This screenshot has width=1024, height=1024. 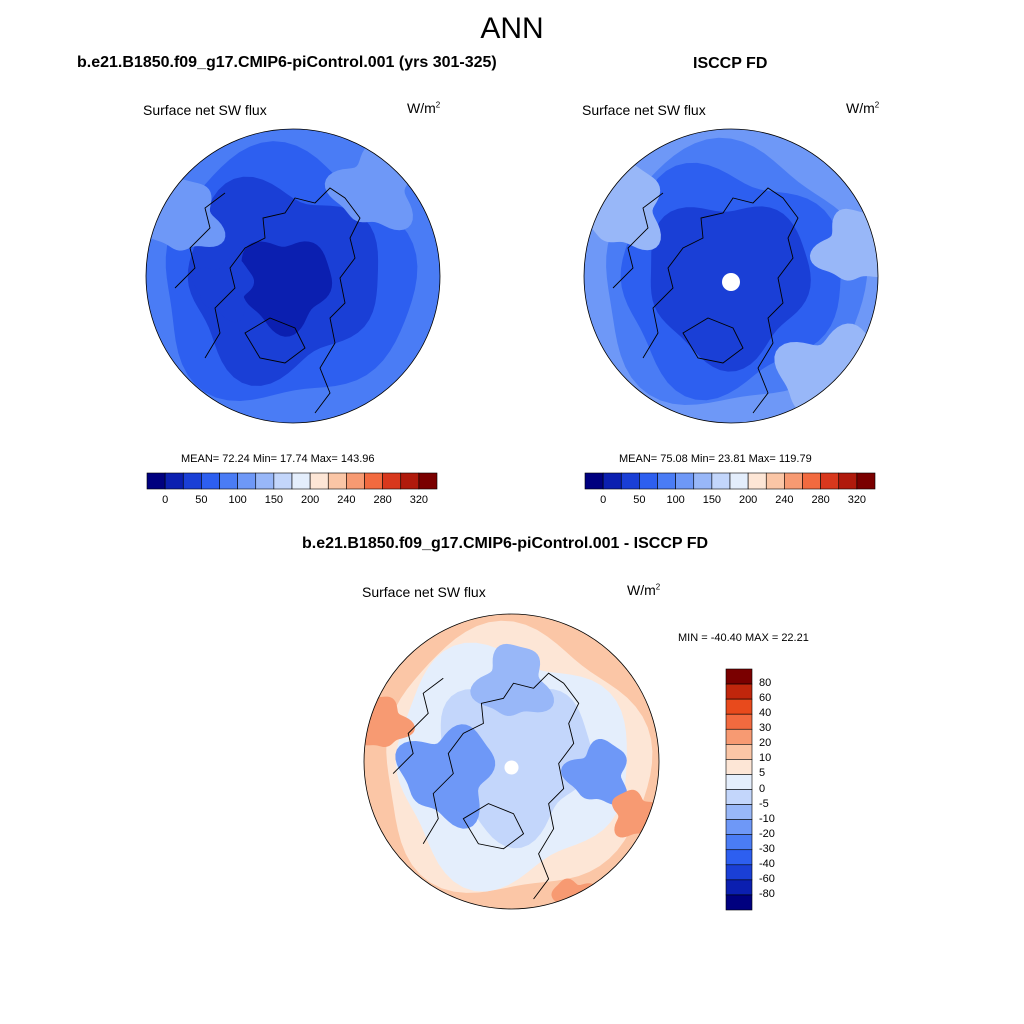 I want to click on colorbar-tick-label: -10, so click(x=767, y=818).